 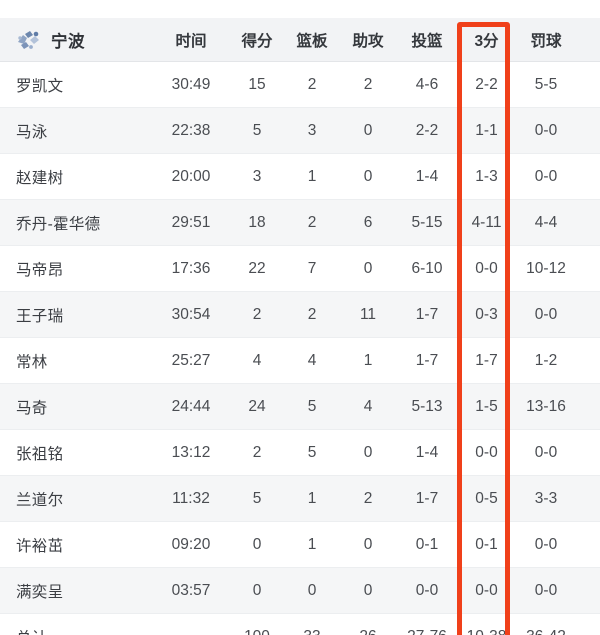 I want to click on cell-assists: 1, so click(x=368, y=360).